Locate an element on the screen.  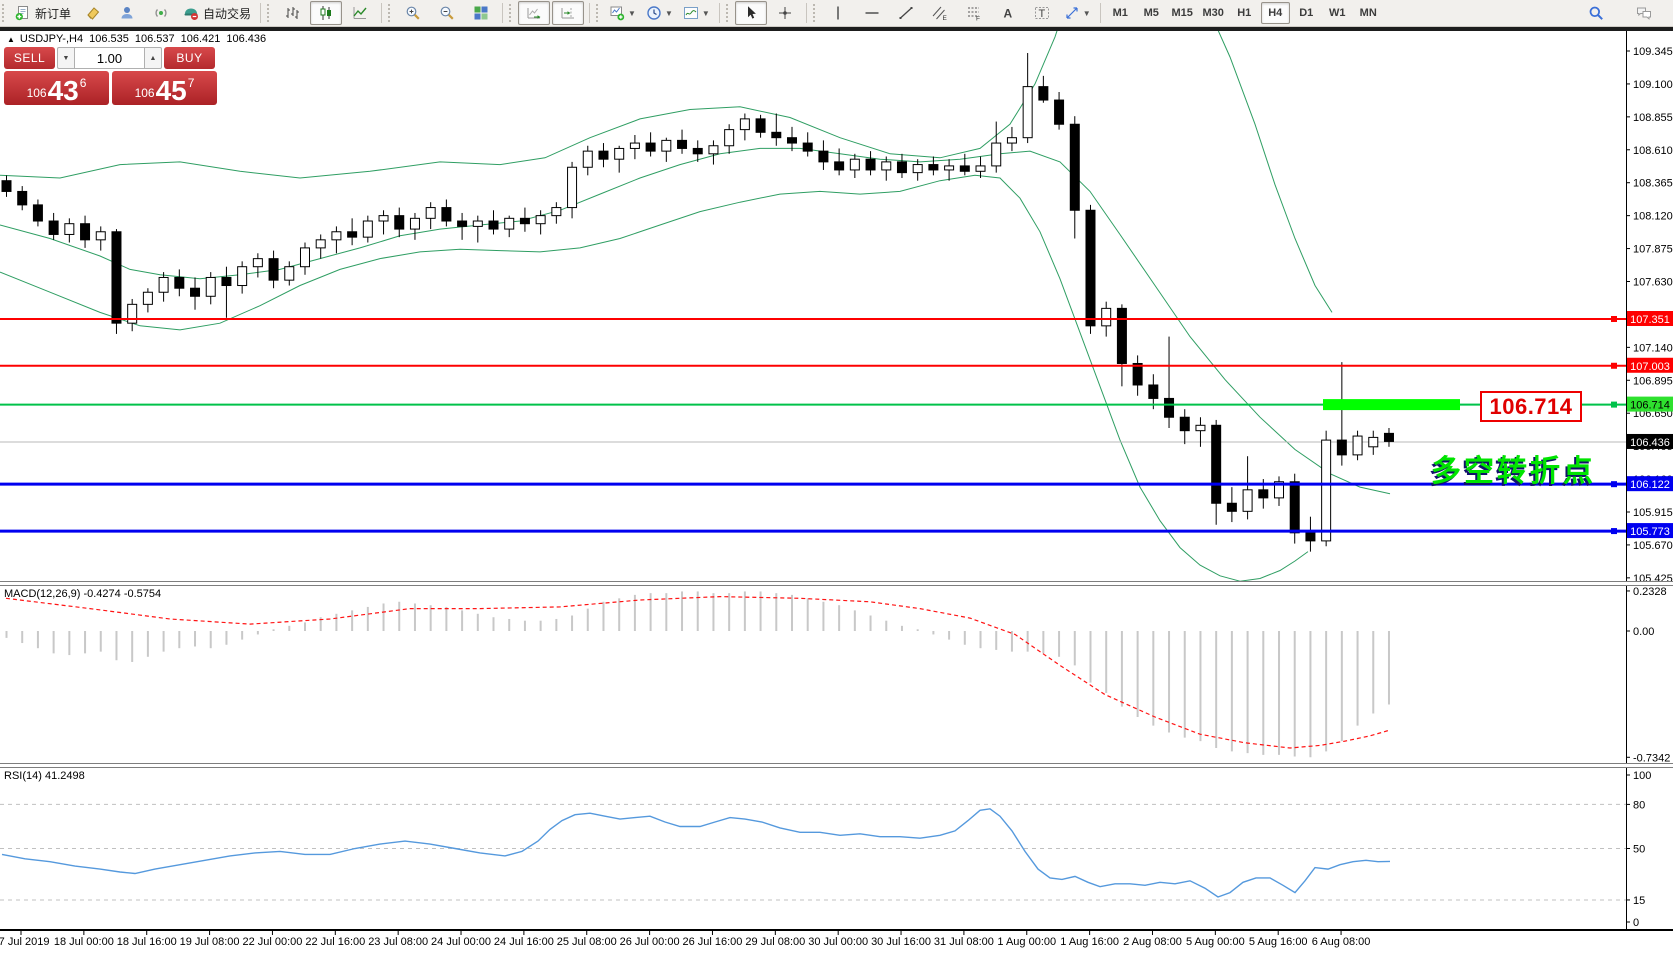
timeframe-m1-button: M1 is located at coordinates (1120, 13).